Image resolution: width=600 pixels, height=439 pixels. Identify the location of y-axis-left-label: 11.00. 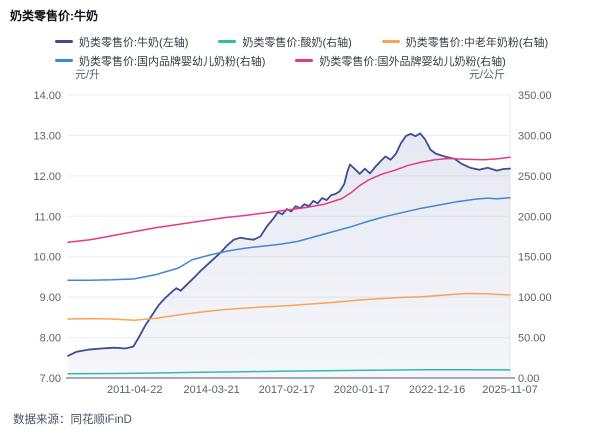
(47, 217).